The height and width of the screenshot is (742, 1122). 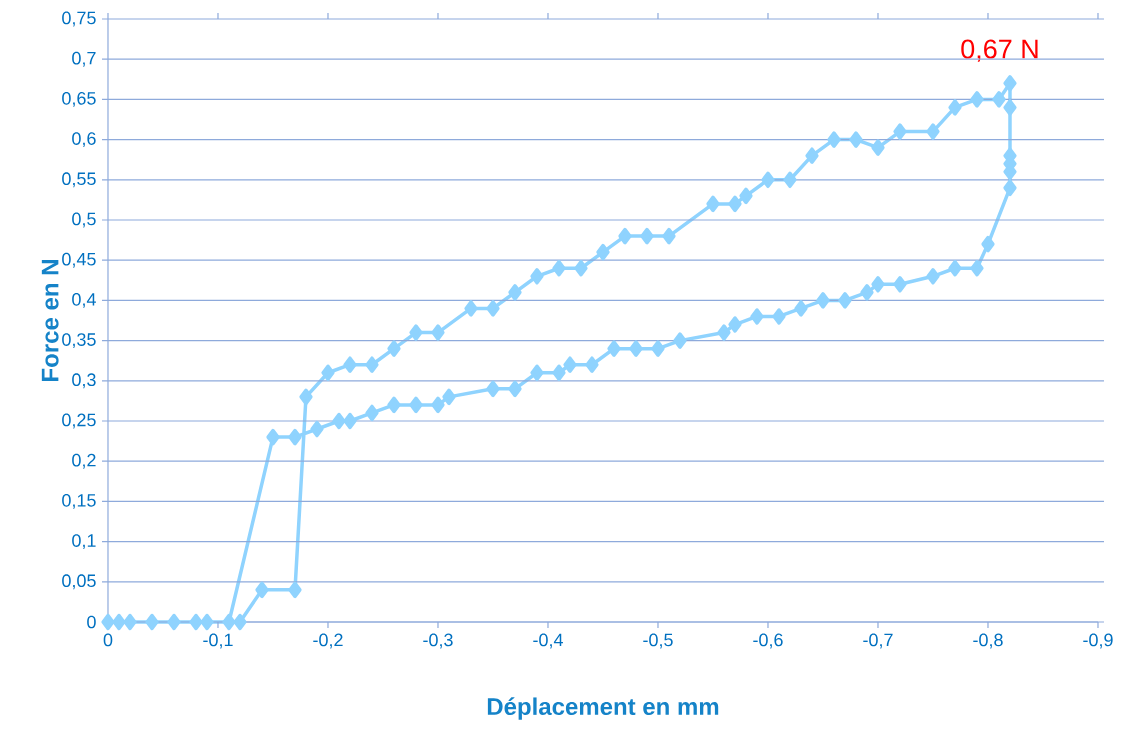 I want to click on x-tick-label: -0,7, so click(x=878, y=641).